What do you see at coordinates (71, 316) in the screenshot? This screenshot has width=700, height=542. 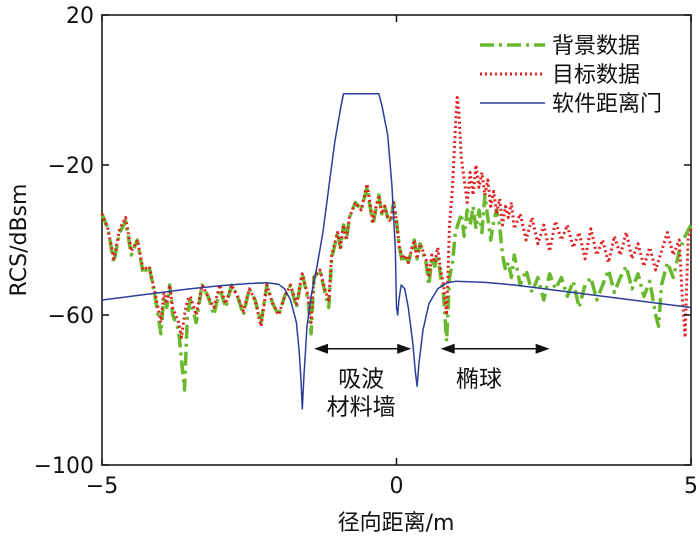 I see `y-tick-label: −60` at bounding box center [71, 316].